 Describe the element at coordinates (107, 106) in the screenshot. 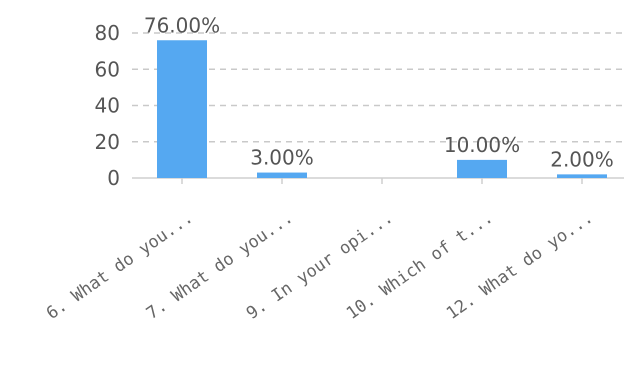

I see `y-tick-label: 40` at that location.